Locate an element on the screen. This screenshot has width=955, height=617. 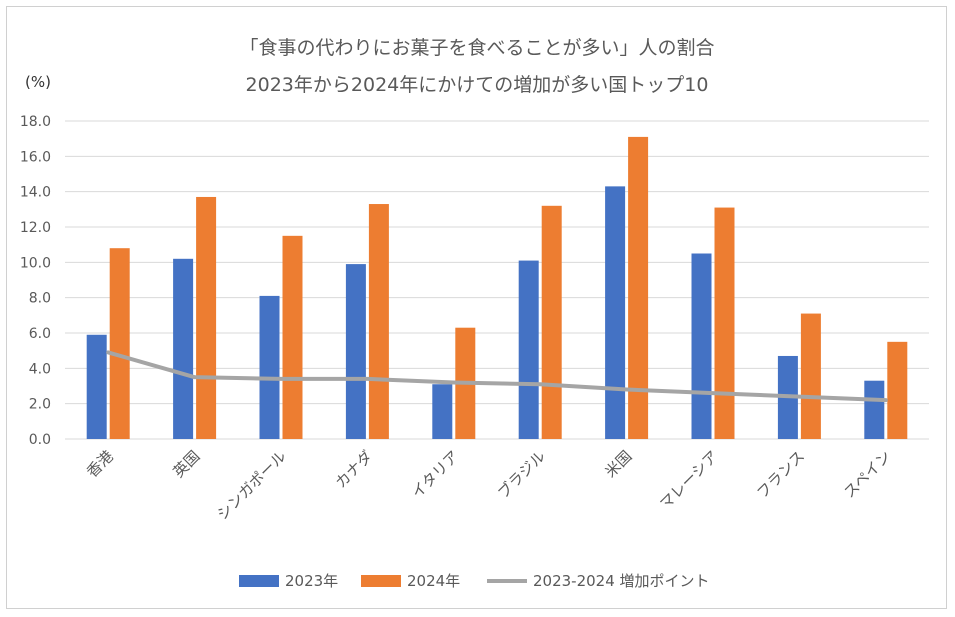
legend-label: 2024年 is located at coordinates (433, 581).